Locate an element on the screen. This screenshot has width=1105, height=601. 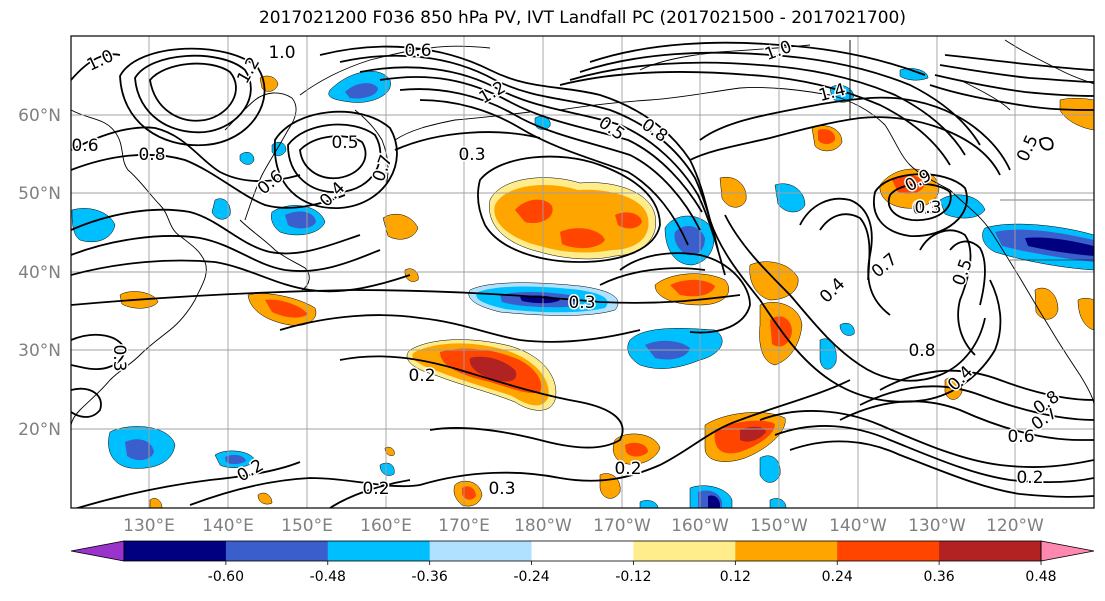
colorbar-tick-label: -0.12 is located at coordinates (633, 577).